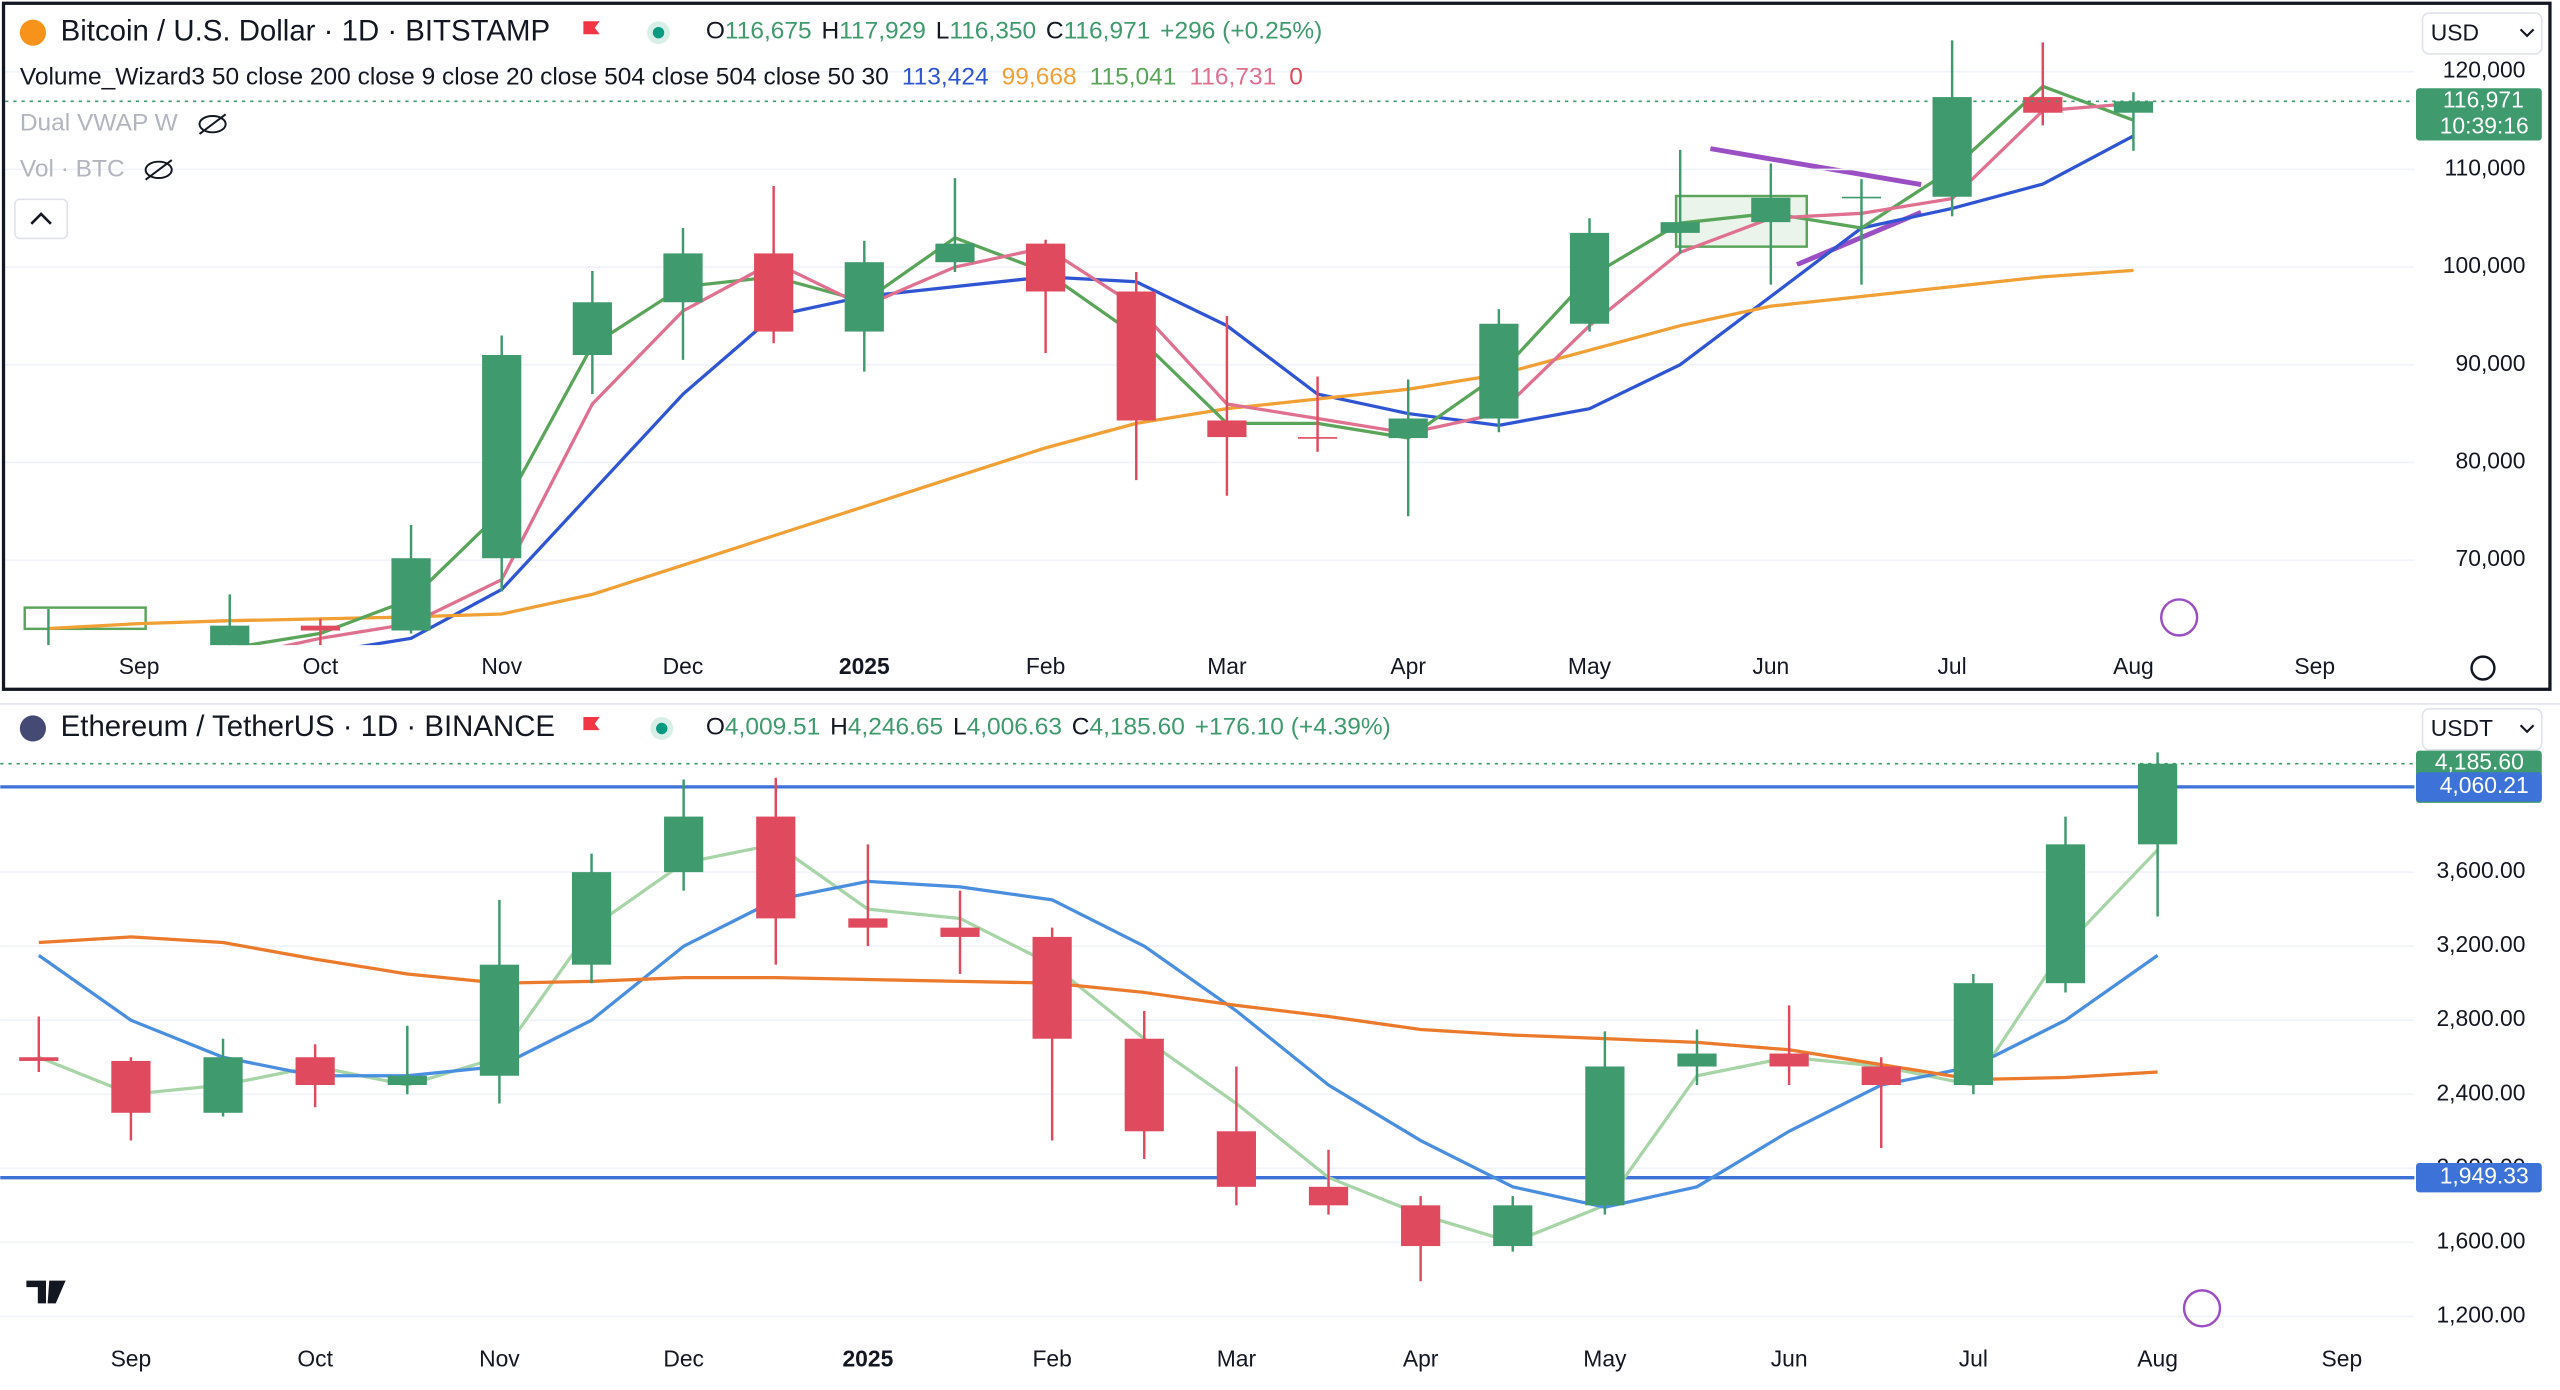 This screenshot has height=1390, width=2560. Describe the element at coordinates (46, 1292) in the screenshot. I see `logo` at that location.